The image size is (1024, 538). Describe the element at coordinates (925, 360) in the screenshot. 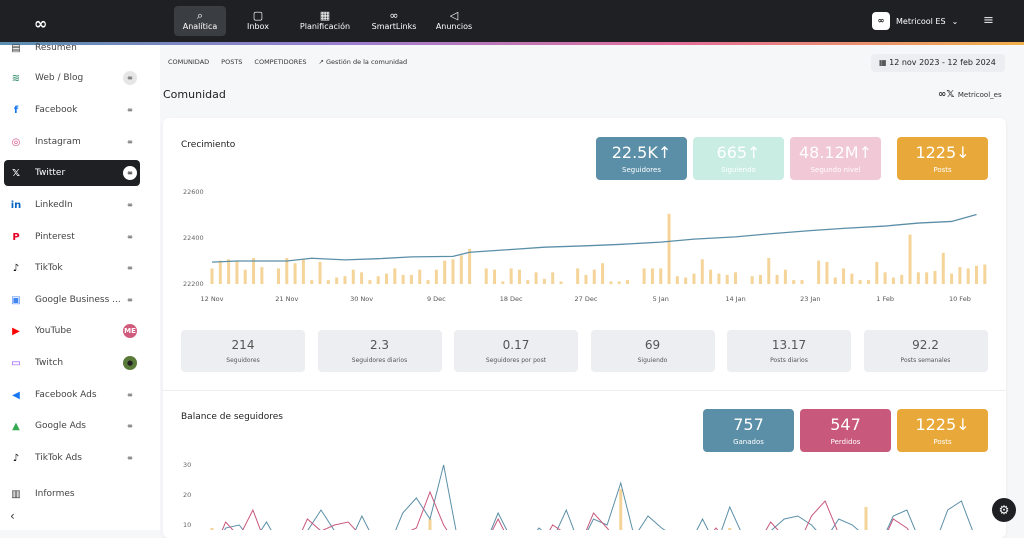

I see `stat-label: Posts semanales` at that location.